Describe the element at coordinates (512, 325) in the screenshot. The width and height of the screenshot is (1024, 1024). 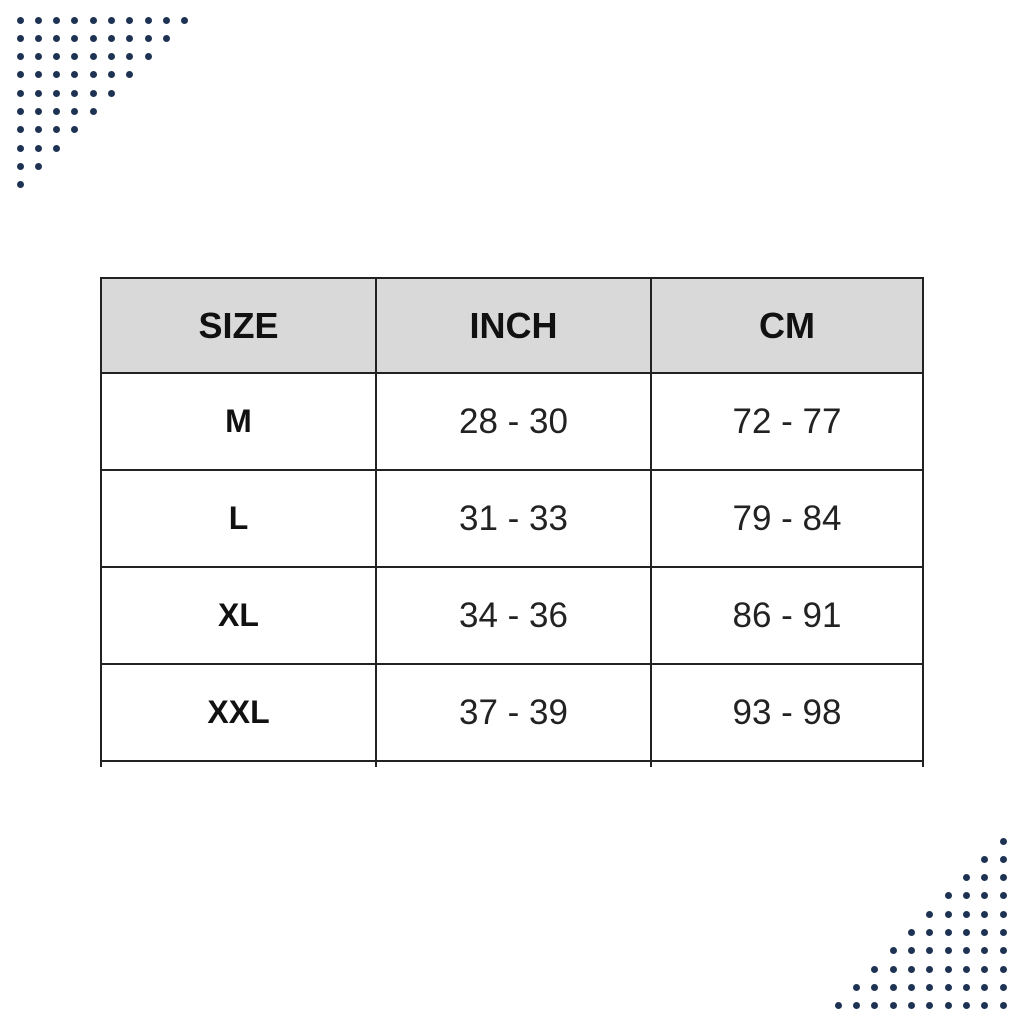
I see `header-inch: INCH` at that location.